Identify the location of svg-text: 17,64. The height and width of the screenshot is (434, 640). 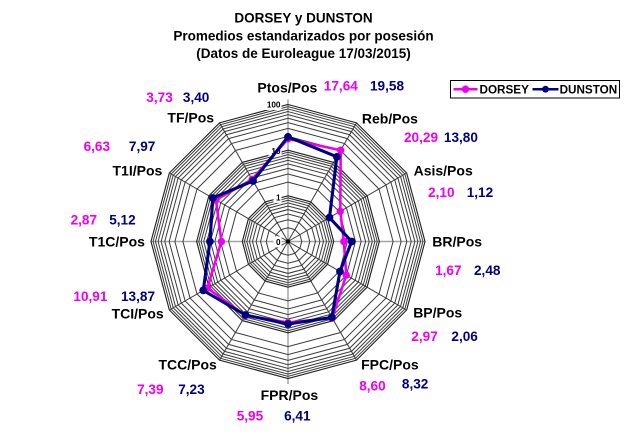
(341, 86).